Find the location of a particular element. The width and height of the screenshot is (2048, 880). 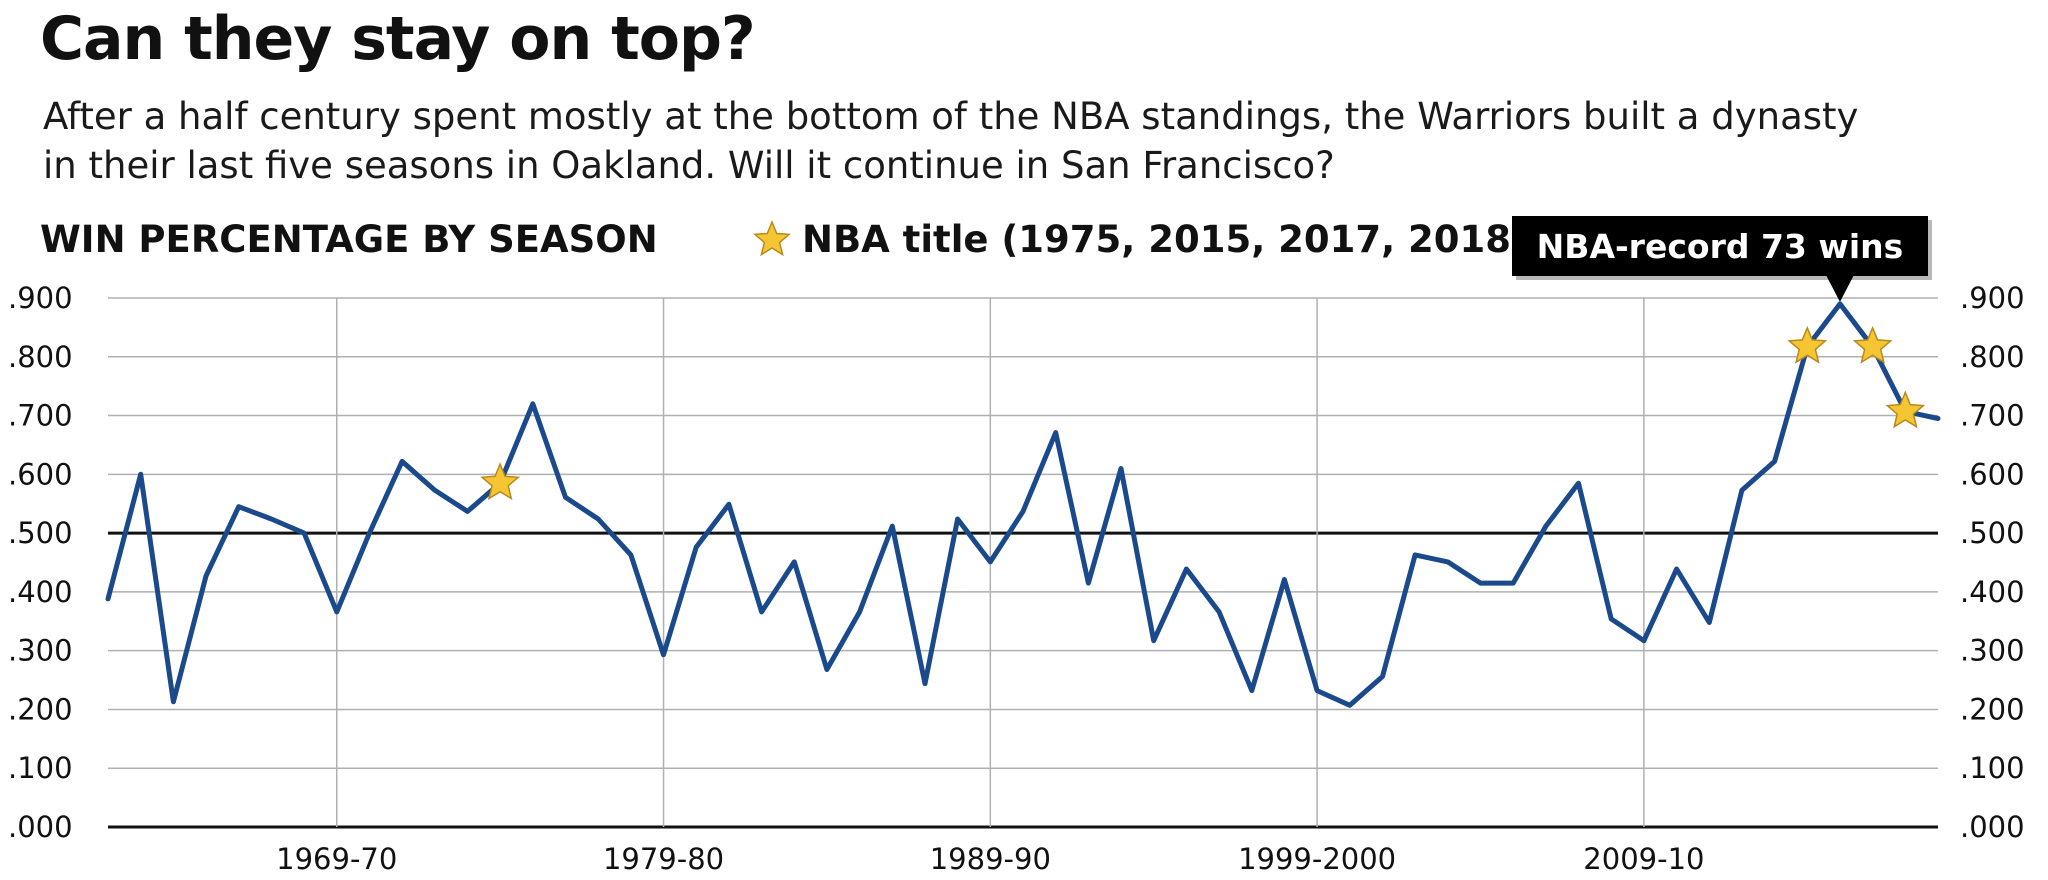

legend-label: NBA title (1975, 2015, 2017, 2018) is located at coordinates (1165, 239).